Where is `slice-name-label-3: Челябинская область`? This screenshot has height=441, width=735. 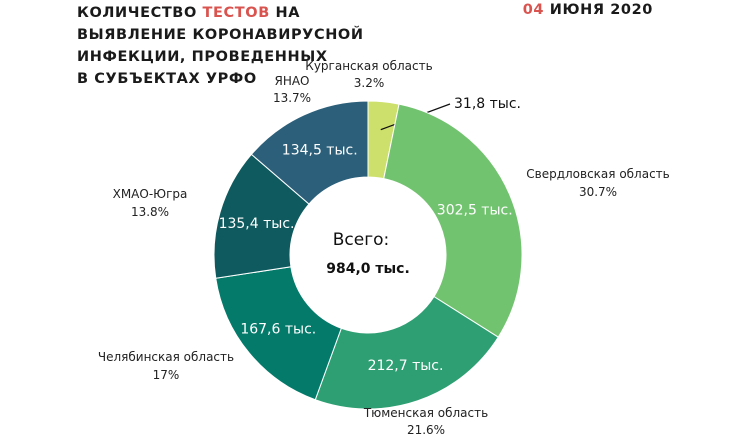
slice-name-label-3: Челябинская область is located at coordinates (166, 357).